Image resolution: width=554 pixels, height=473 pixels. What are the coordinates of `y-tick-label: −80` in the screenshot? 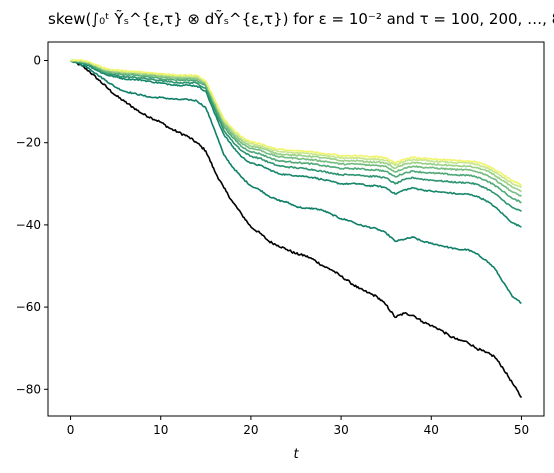 It's located at (28, 389).